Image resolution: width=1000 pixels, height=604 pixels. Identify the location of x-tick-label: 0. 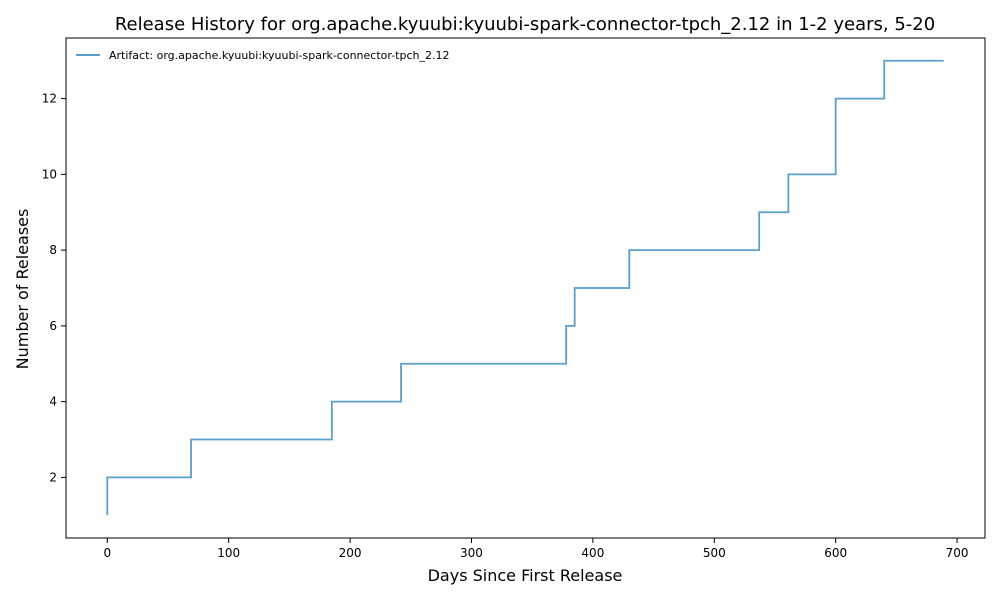
(107, 553).